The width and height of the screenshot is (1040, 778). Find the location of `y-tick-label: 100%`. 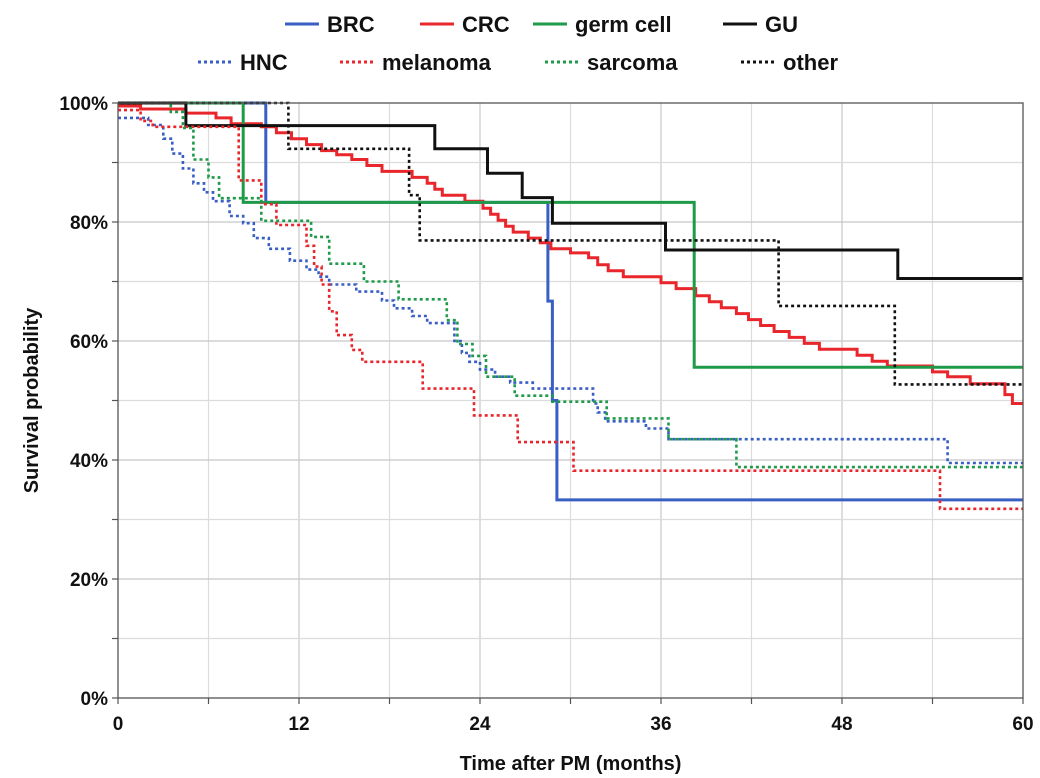

y-tick-label: 100% is located at coordinates (83, 104).